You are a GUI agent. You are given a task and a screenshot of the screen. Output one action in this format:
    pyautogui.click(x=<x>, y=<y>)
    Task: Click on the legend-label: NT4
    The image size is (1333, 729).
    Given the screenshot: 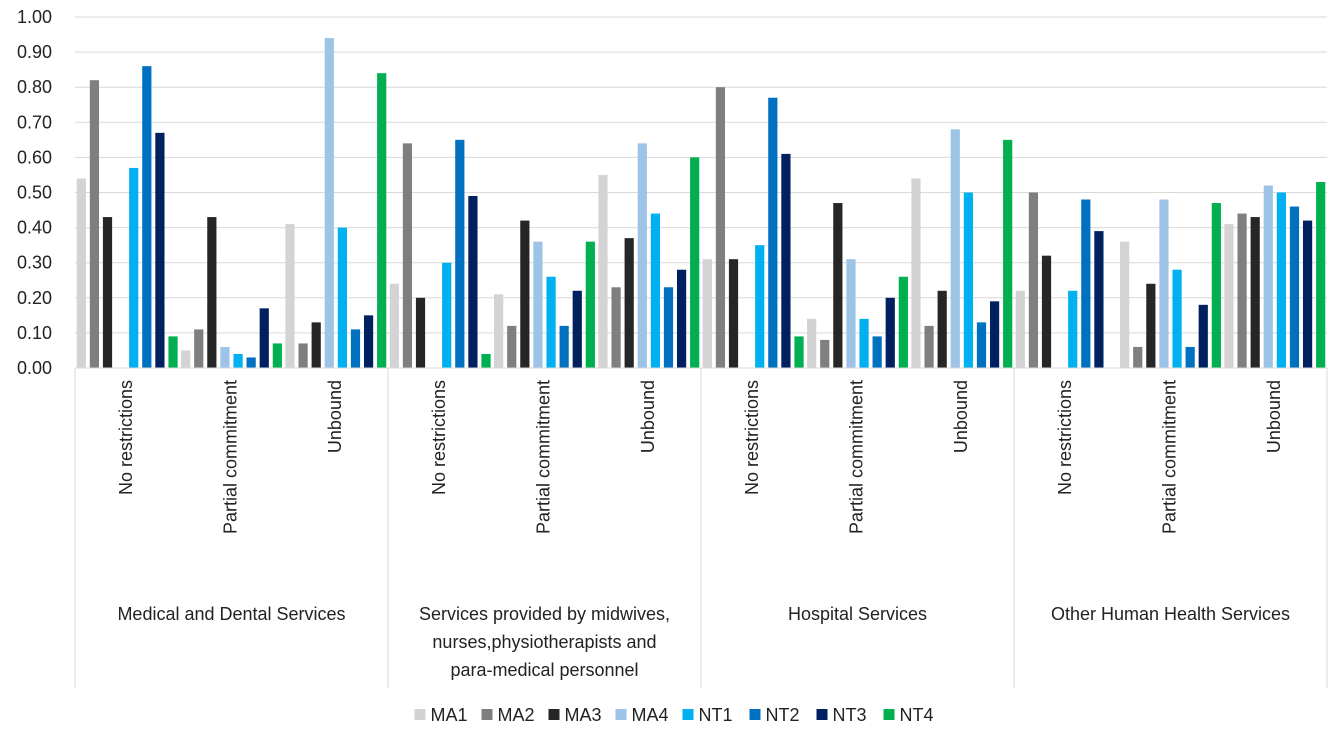 What is the action you would take?
    pyautogui.click(x=917, y=715)
    